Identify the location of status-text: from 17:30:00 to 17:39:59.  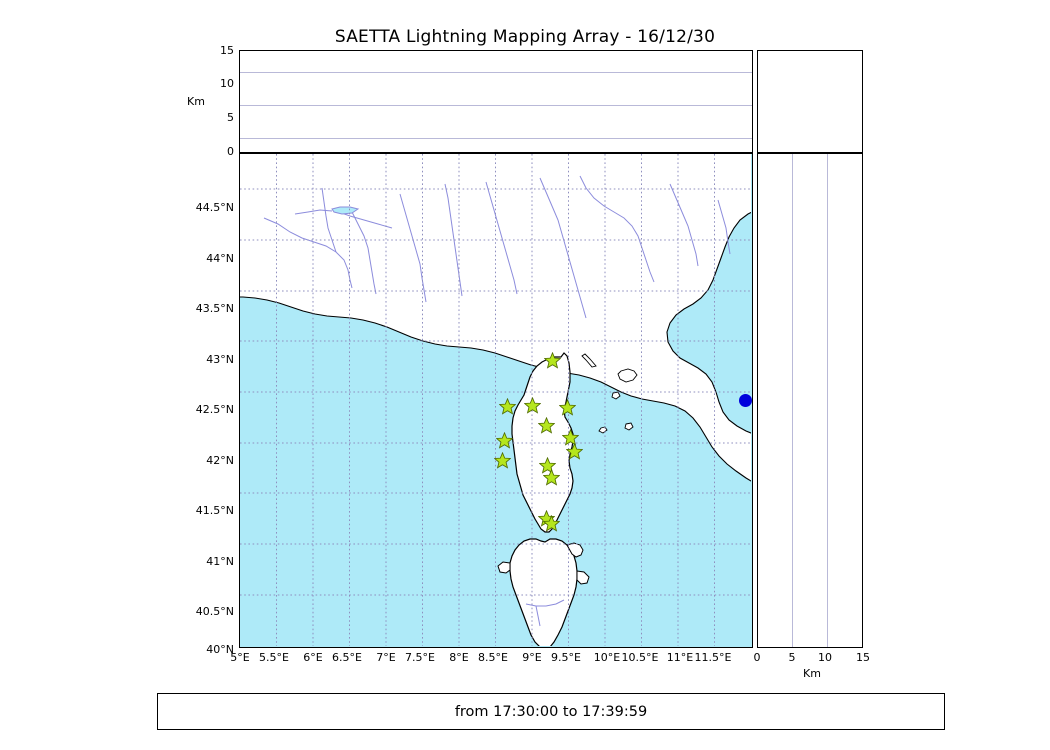
(551, 711).